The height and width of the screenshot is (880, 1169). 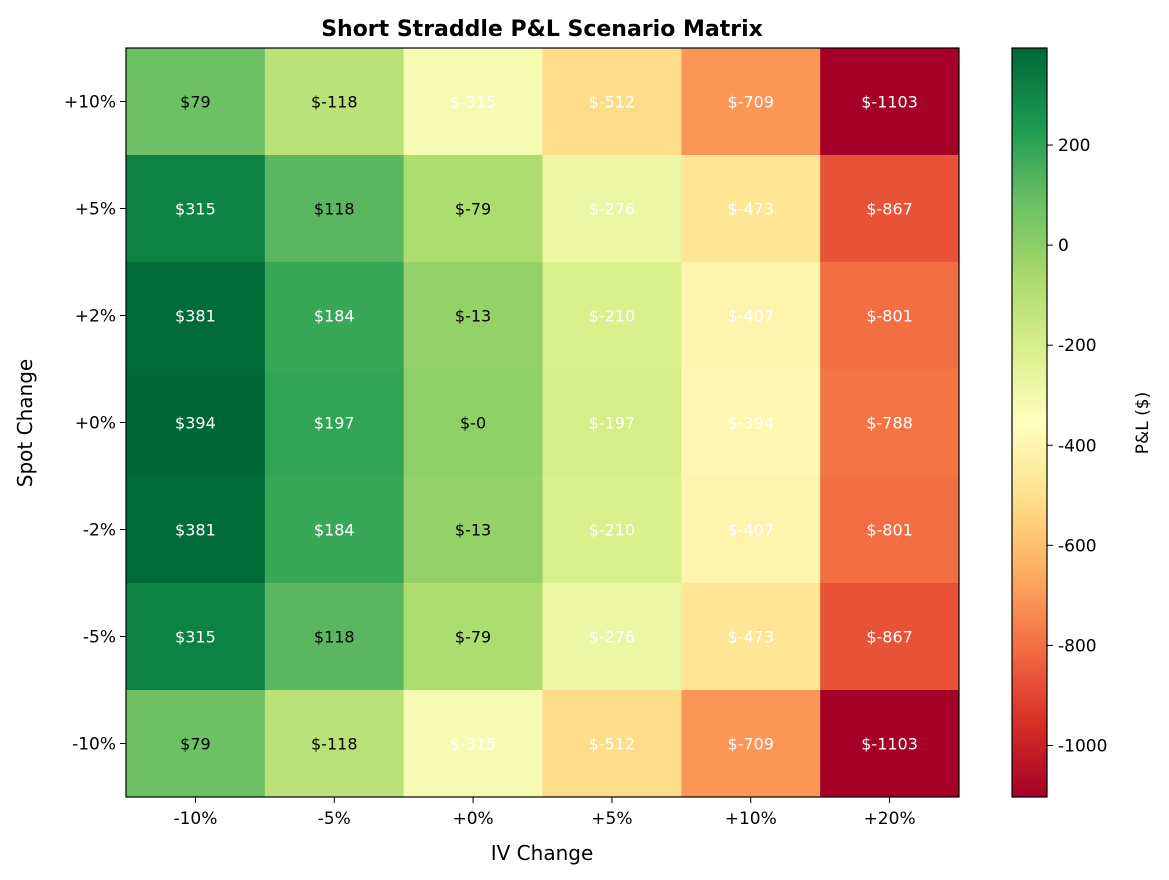 What do you see at coordinates (334, 102) in the screenshot?
I see `cell-label: $-118` at bounding box center [334, 102].